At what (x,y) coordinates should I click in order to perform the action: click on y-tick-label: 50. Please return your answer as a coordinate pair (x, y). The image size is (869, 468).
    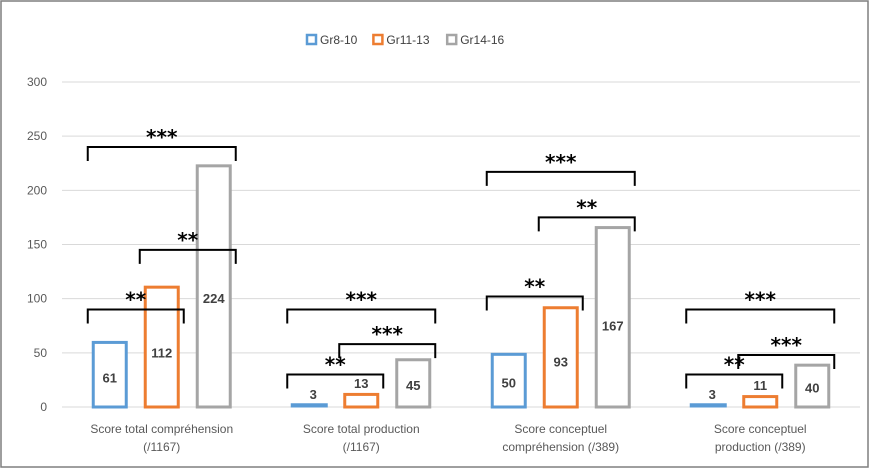
    Looking at the image, I should click on (41, 353).